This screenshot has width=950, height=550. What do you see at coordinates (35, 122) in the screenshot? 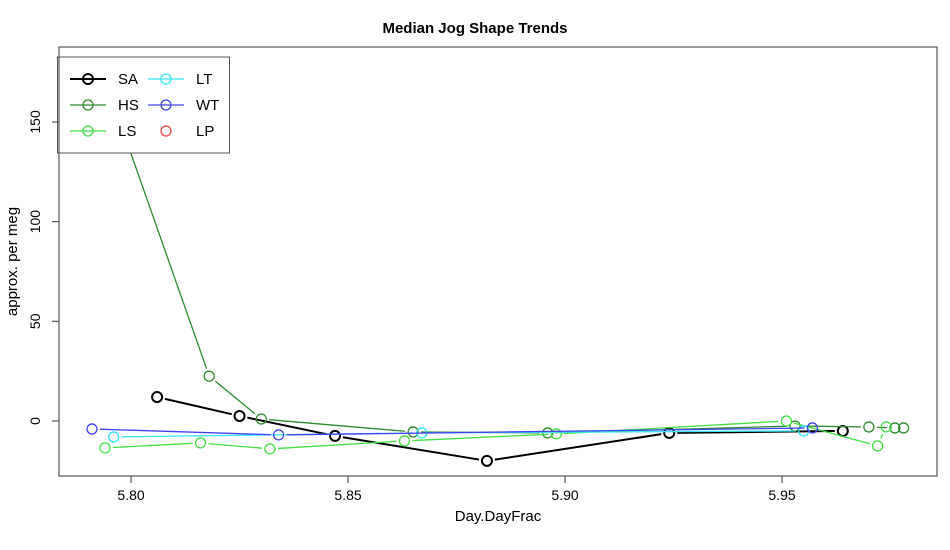
I see `y-tick-label: 150` at bounding box center [35, 122].